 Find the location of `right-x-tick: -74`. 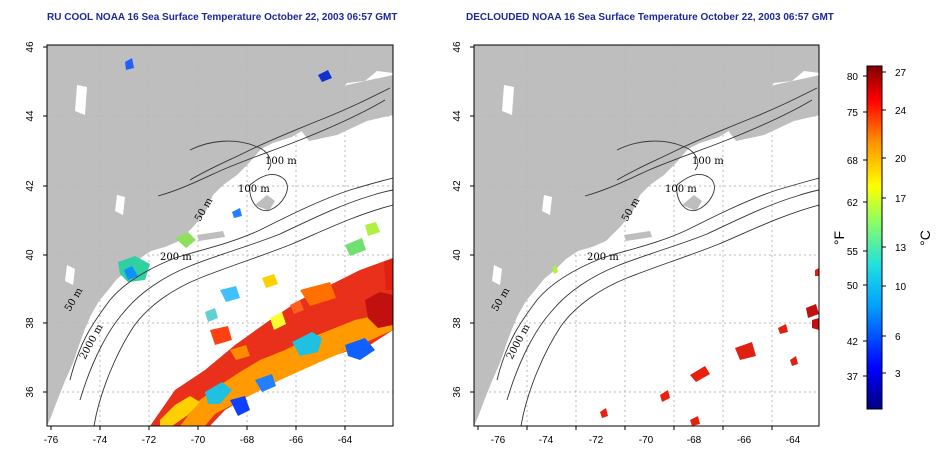

right-x-tick: -74 is located at coordinates (546, 440).